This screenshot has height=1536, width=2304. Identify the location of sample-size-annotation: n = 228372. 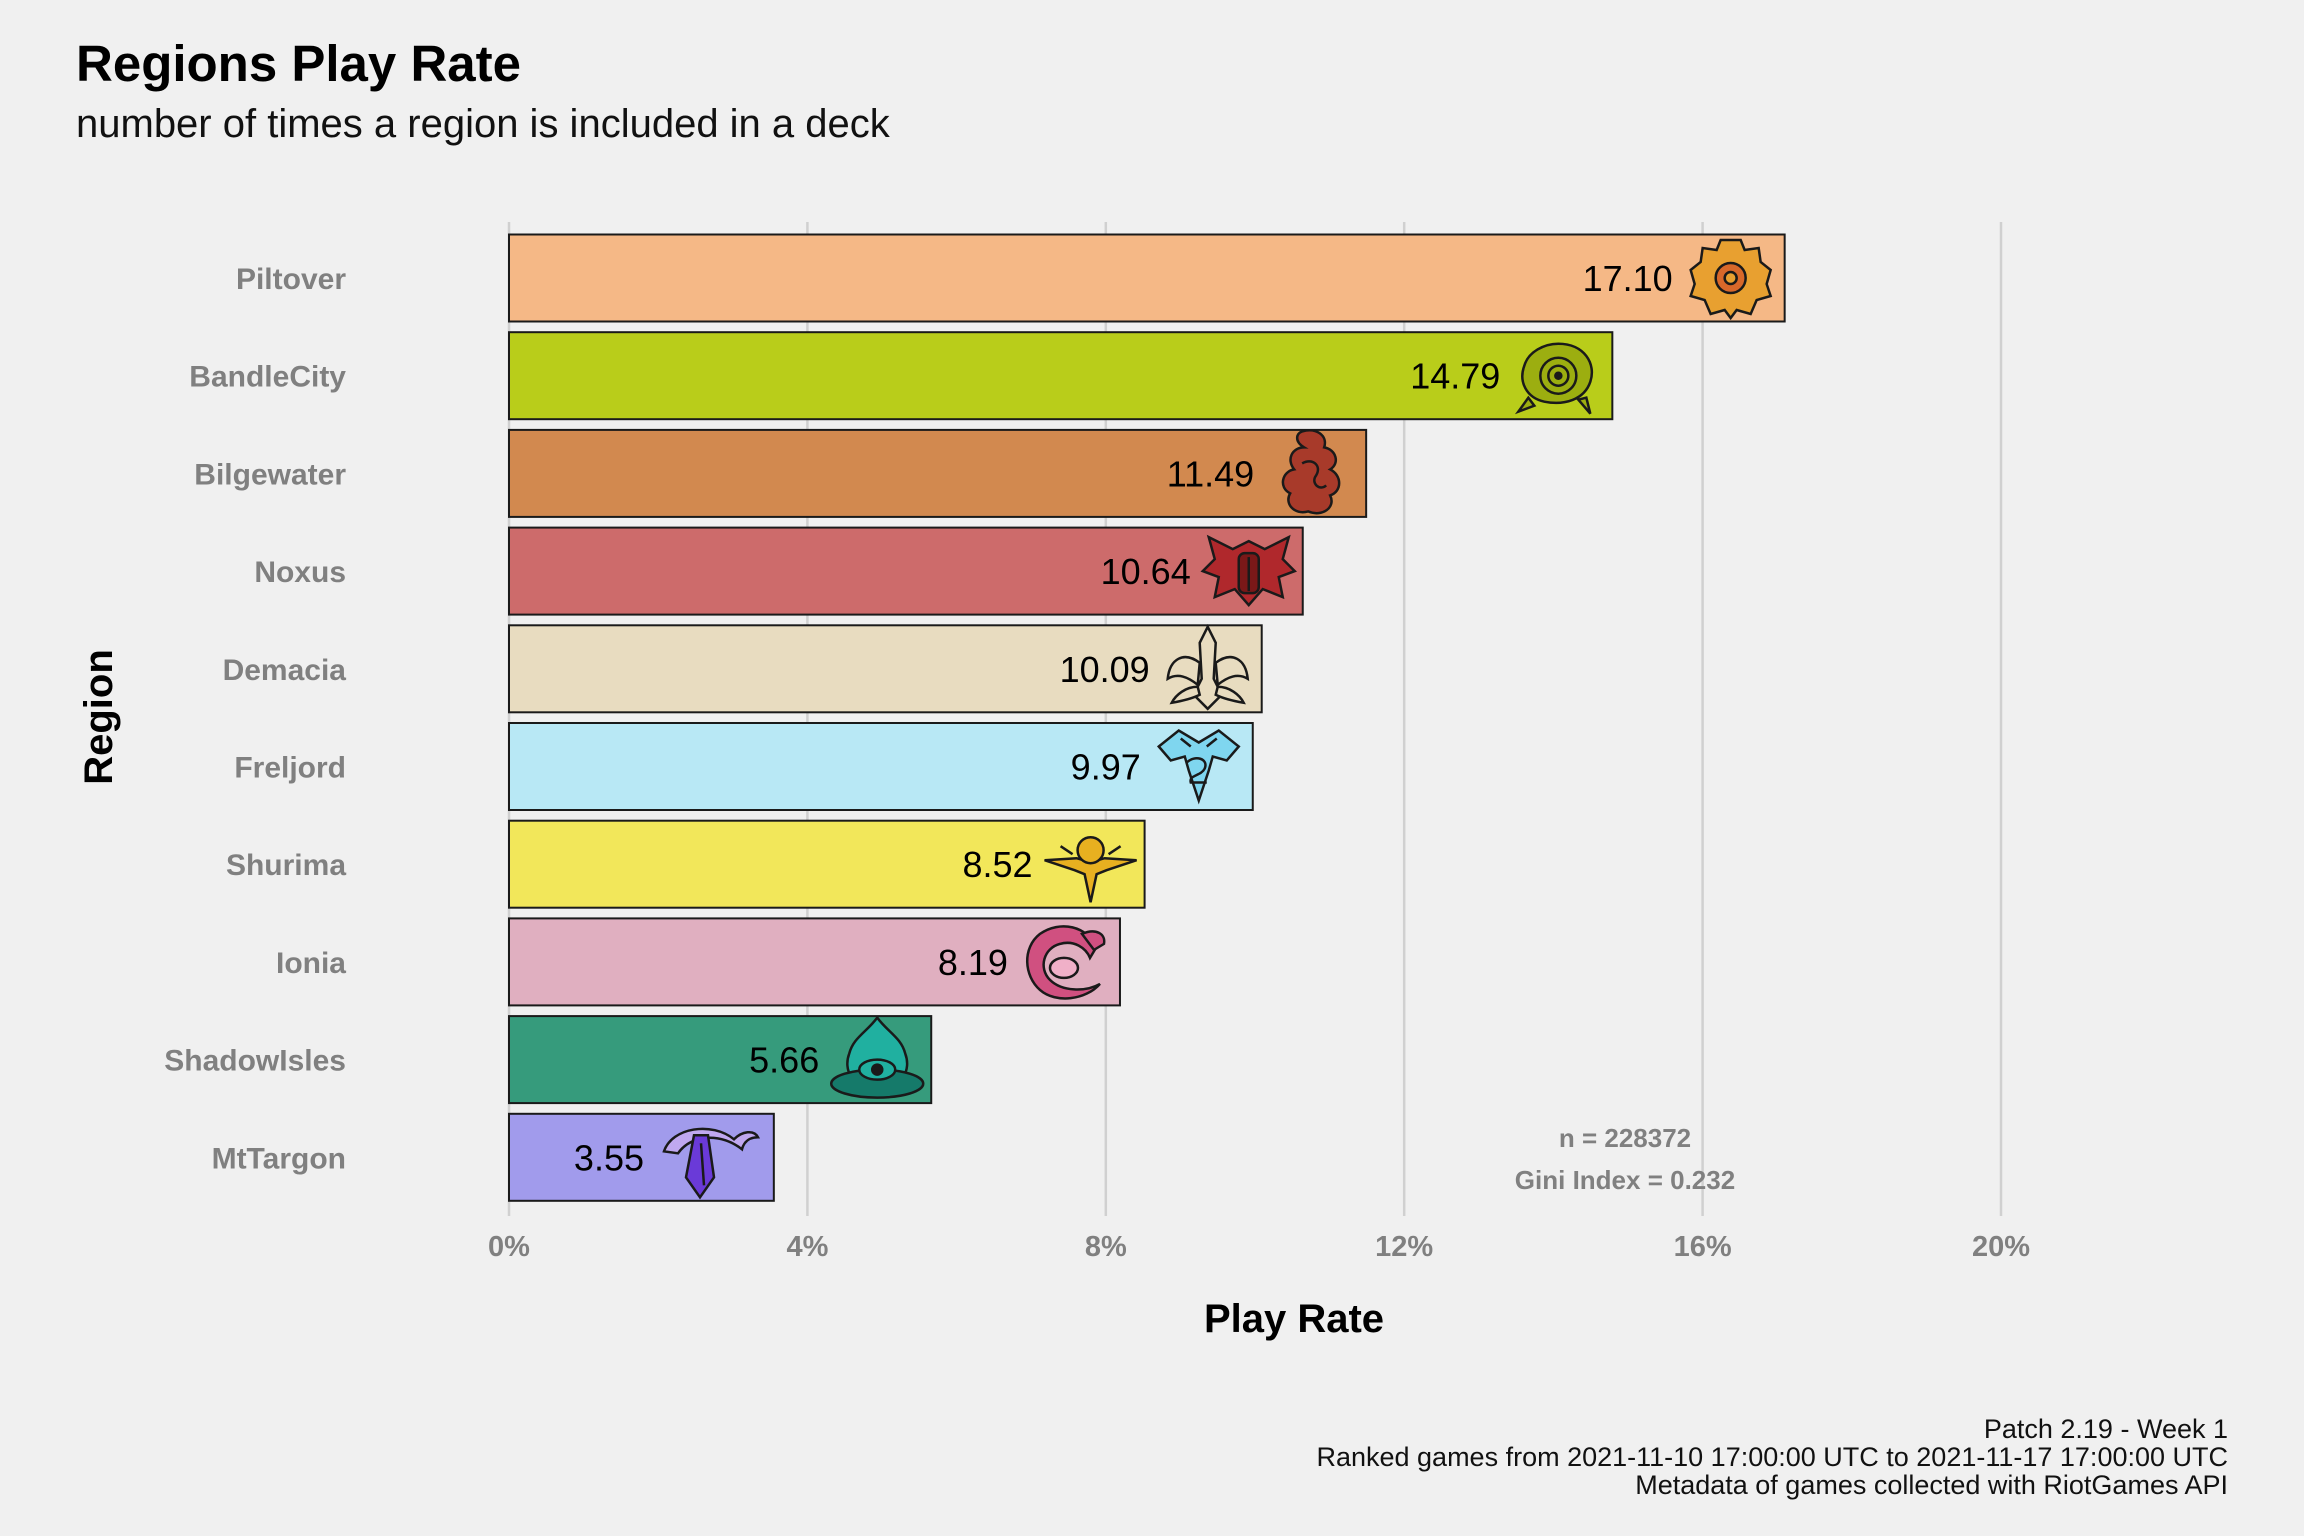
(1625, 1138).